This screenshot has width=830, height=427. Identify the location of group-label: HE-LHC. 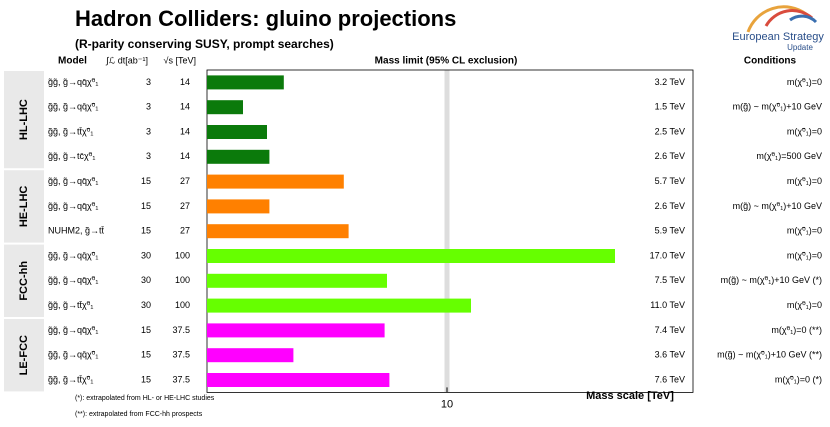
(24, 207).